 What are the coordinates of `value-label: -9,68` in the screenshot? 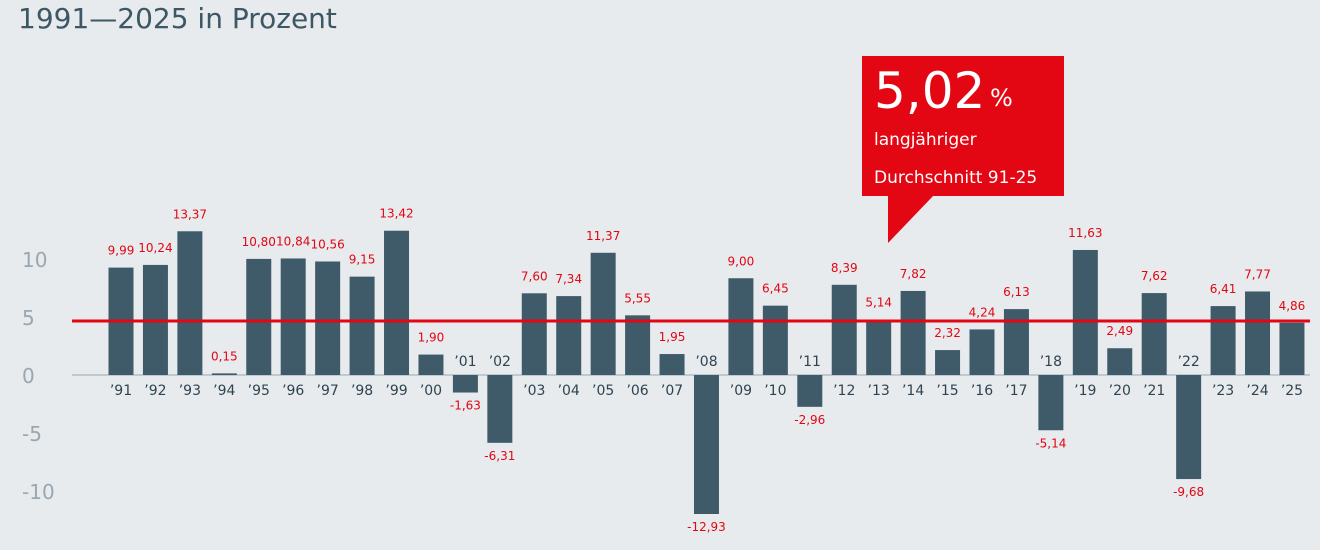 It's located at (1188, 492).